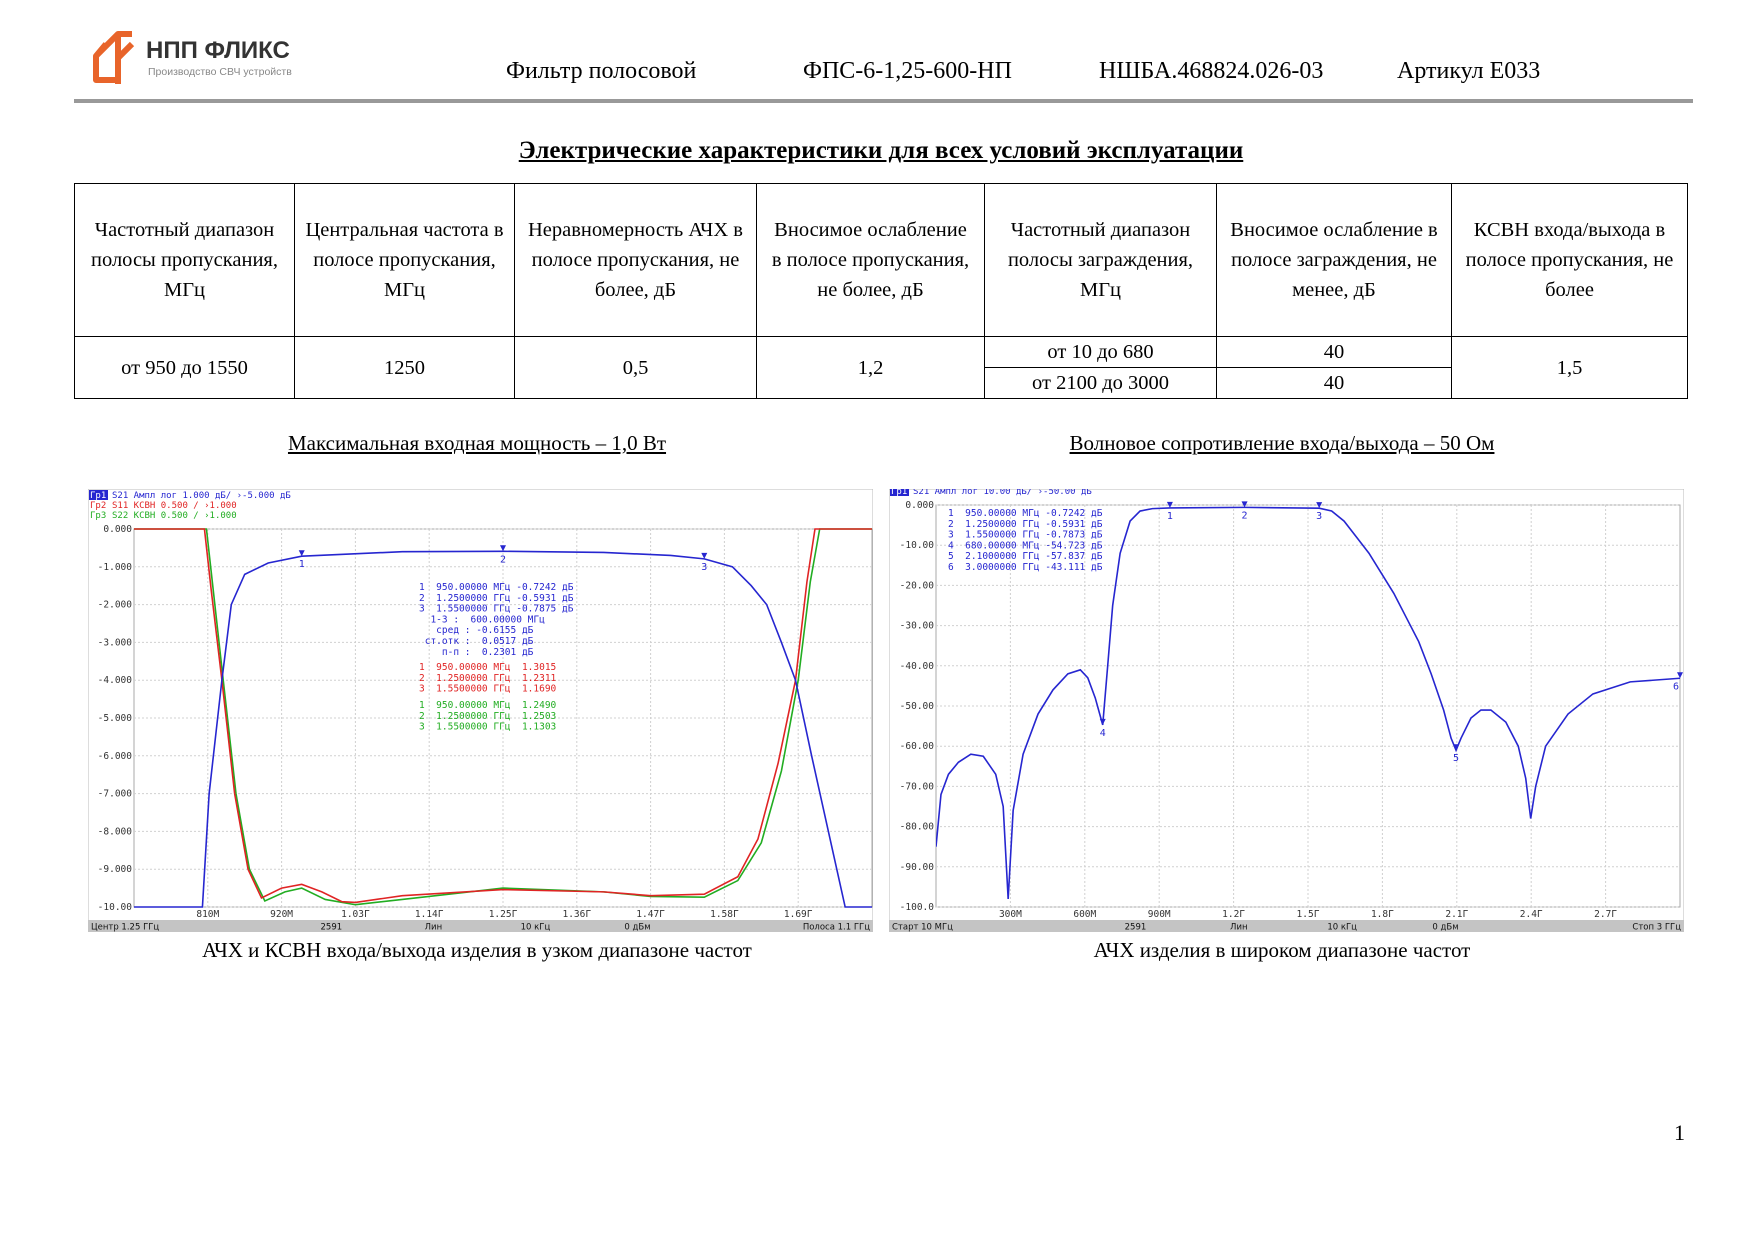 The image size is (1754, 1240). What do you see at coordinates (488, 678) in the screenshot?
I see `marker-readout: 2 1.2500000 ГГц 1.2311` at bounding box center [488, 678].